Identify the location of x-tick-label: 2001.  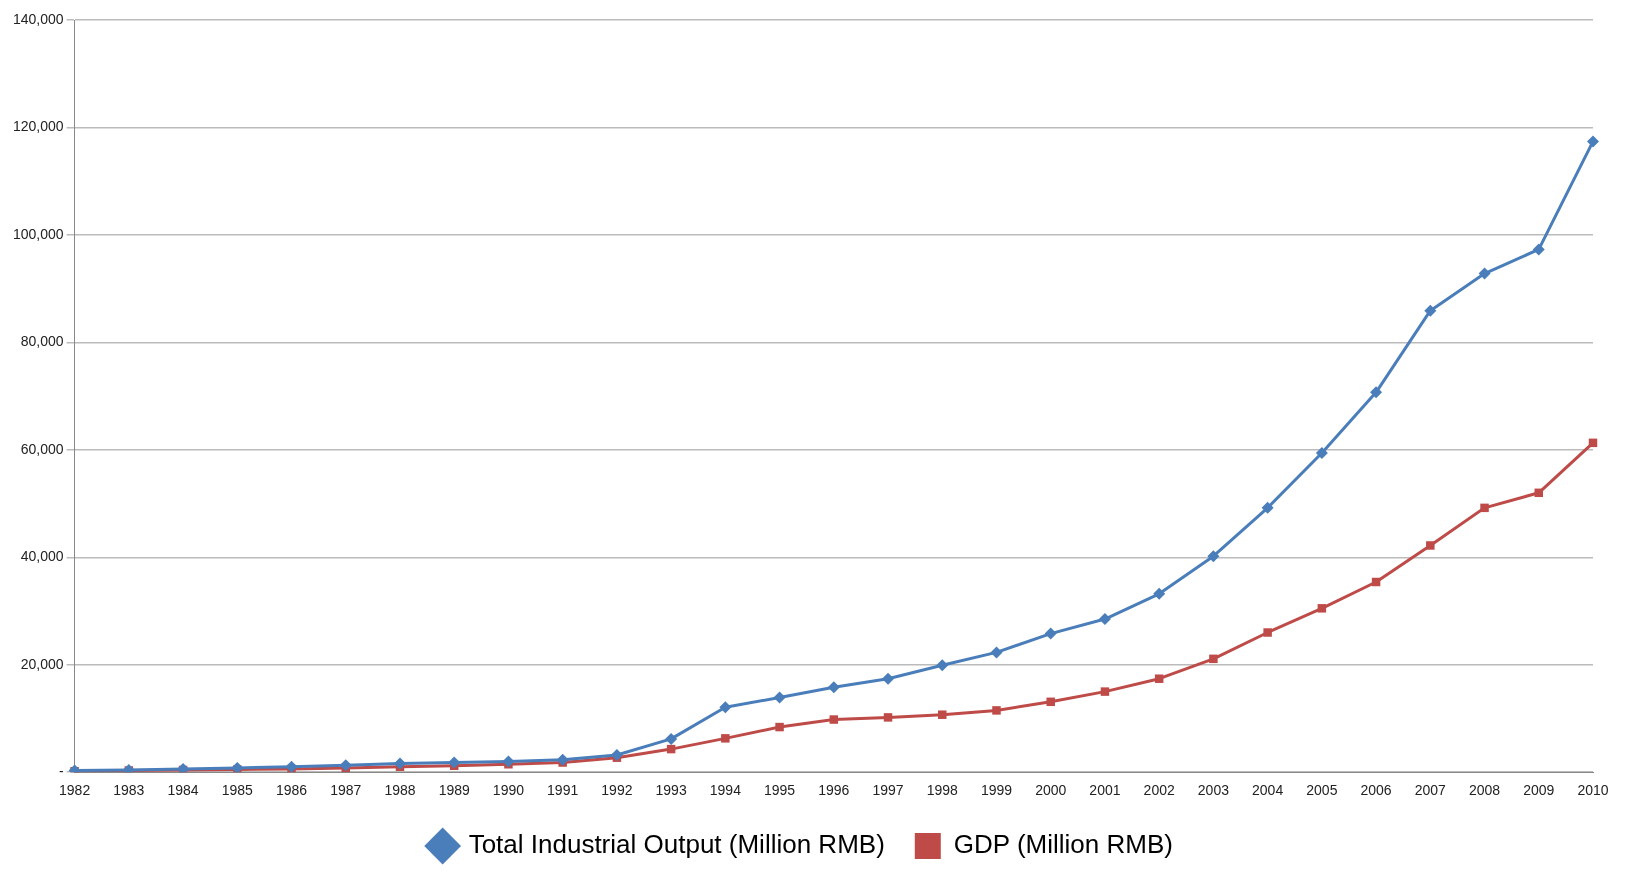
(1105, 790).